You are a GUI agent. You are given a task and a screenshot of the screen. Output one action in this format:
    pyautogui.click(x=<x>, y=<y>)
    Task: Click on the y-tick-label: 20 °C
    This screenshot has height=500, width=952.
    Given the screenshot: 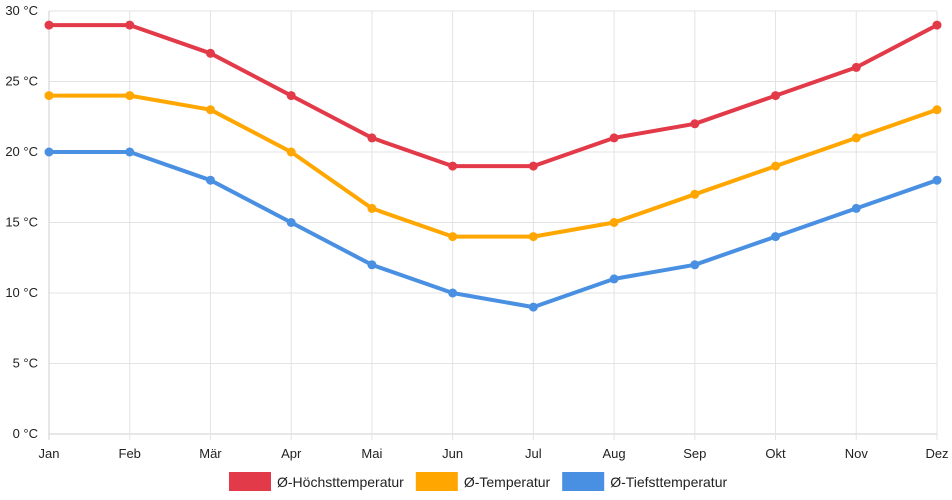 What is the action you would take?
    pyautogui.click(x=21, y=151)
    